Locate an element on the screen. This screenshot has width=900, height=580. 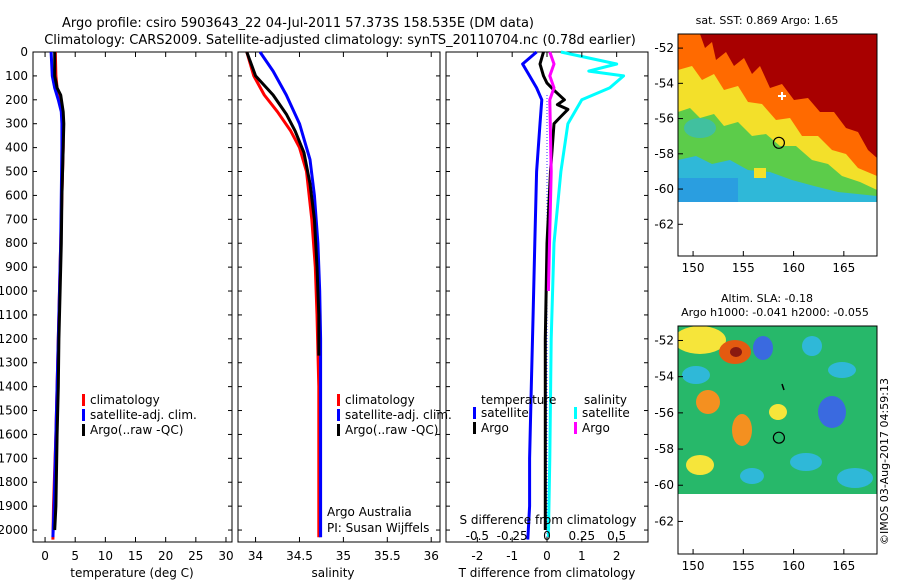
sla-heatmap is located at coordinates (777, 410).